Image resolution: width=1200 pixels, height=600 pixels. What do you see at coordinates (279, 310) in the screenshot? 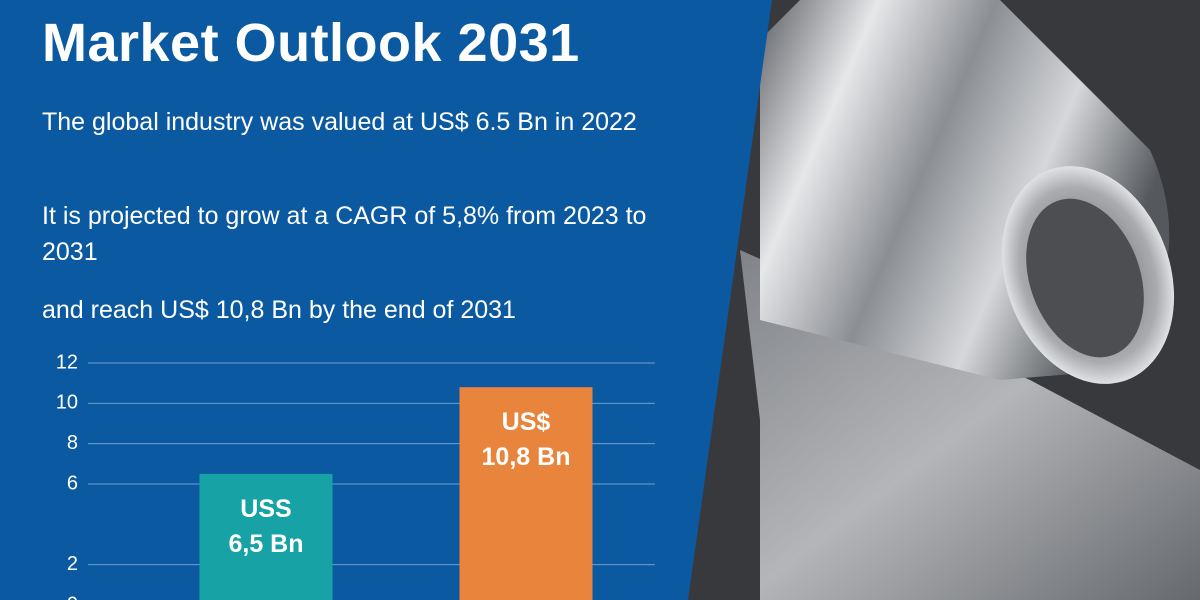
I see `annotation: and reach US$ 10,8 Bn by the end of 2031` at bounding box center [279, 310].